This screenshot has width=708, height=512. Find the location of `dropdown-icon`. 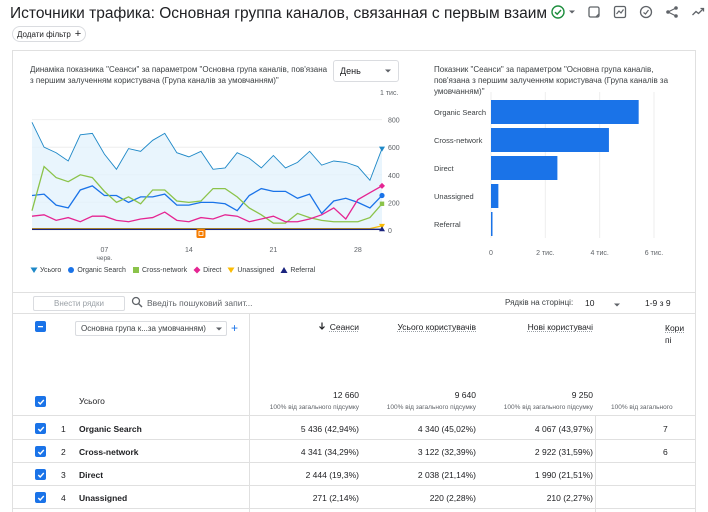

dropdown-icon is located at coordinates (572, 12).